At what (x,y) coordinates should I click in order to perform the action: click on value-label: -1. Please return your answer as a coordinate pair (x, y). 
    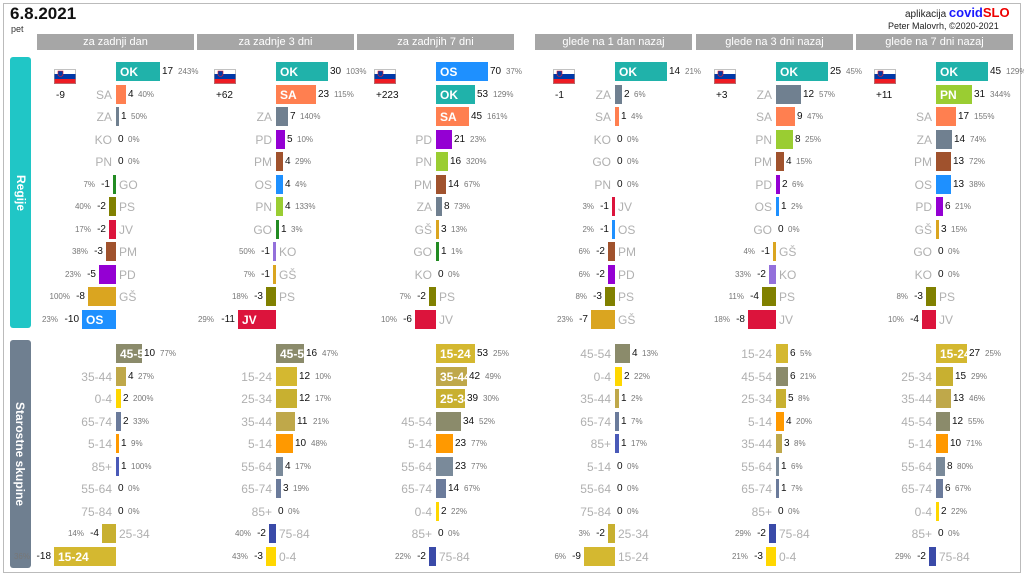
    Looking at the image, I should click on (105, 184).